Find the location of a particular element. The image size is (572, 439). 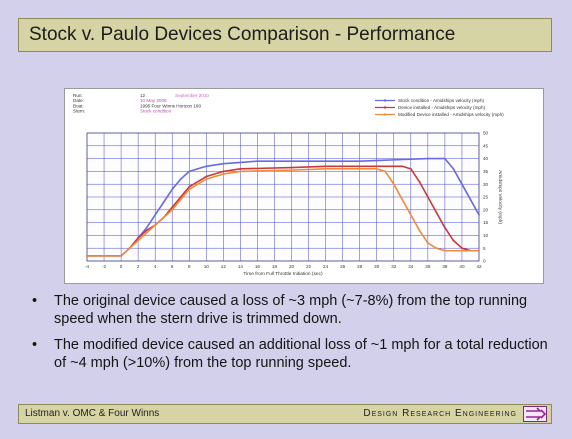

y-tick-label: 15 is located at coordinates (486, 222).